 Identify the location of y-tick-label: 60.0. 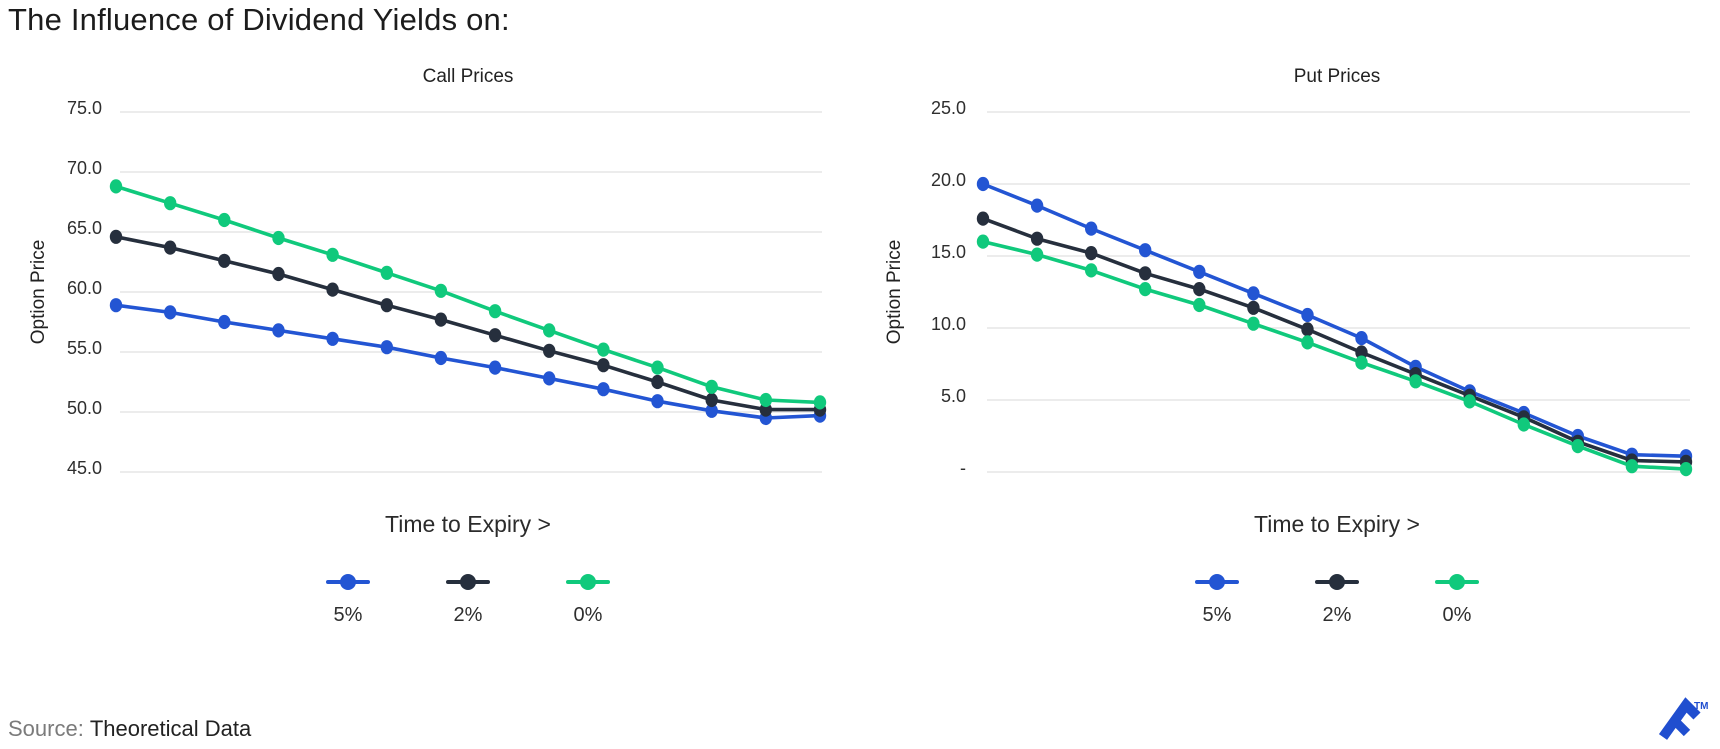
(84, 288).